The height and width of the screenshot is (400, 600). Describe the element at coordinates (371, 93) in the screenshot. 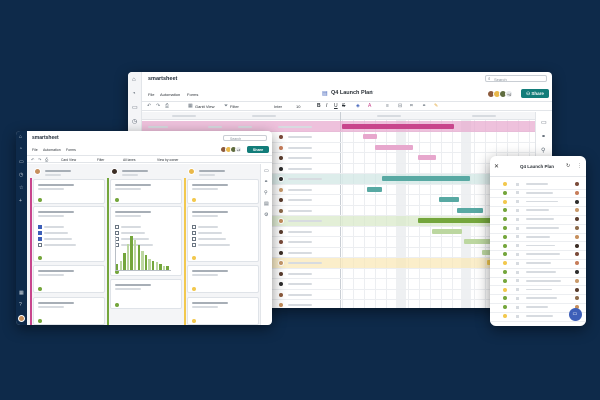

I see `favorite-star-icon: ☆` at that location.